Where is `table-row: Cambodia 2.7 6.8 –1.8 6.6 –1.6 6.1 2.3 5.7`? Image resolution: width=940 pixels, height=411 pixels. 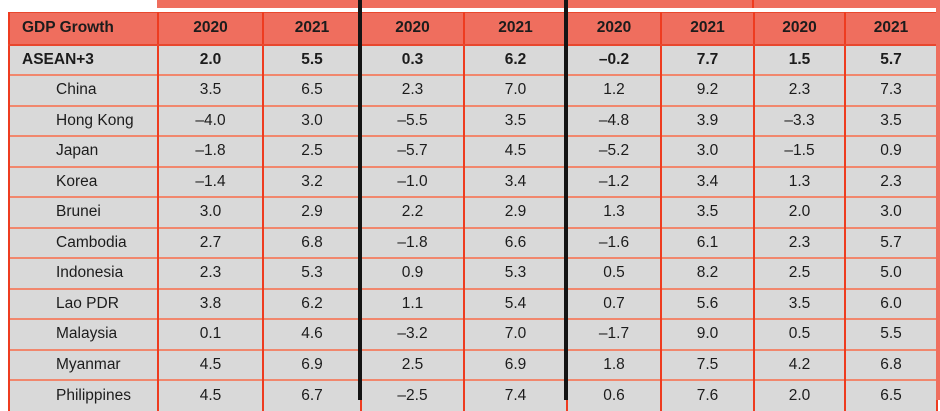
table-row: Cambodia 2.7 6.8 –1.8 6.6 –1.6 6.1 2.3 5.7 is located at coordinates (473, 242).